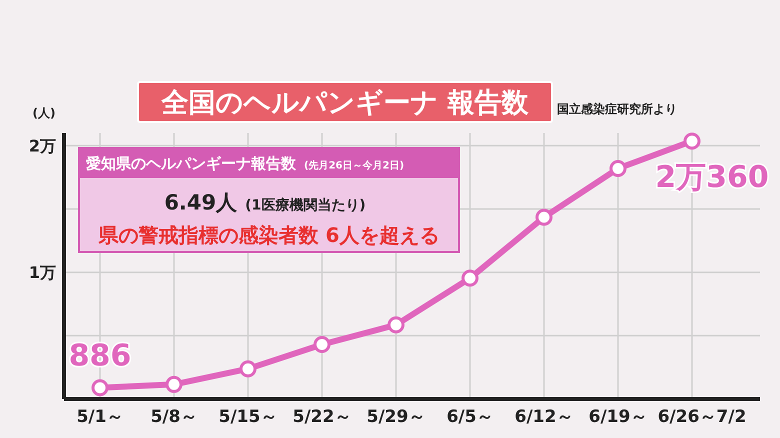  Describe the element at coordinates (396, 417) in the screenshot. I see `x-tick-label: 5/29～` at that location.